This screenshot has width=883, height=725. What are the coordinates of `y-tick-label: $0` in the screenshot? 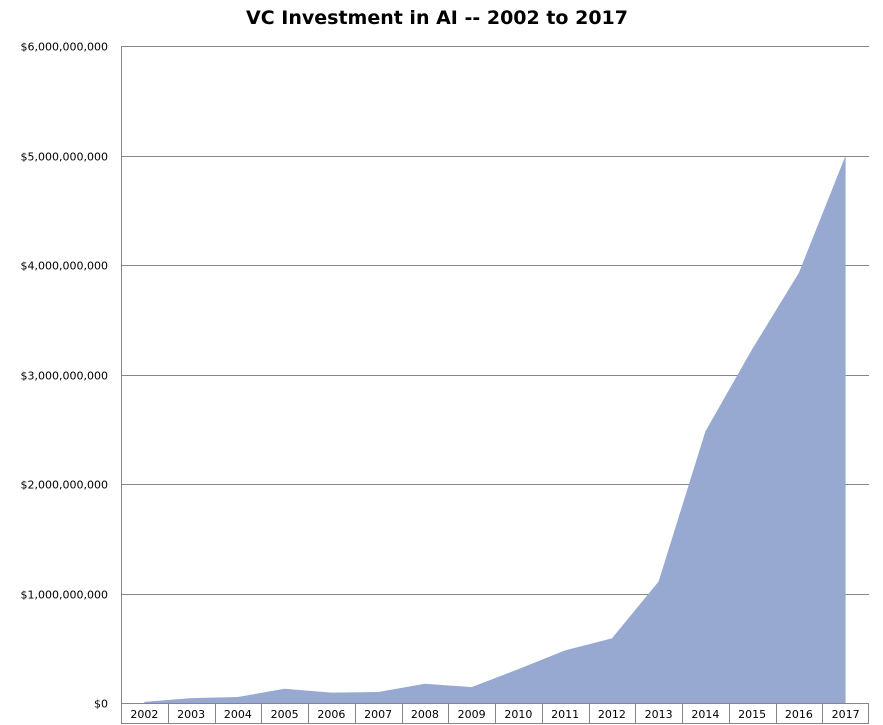 It's located at (101, 704).